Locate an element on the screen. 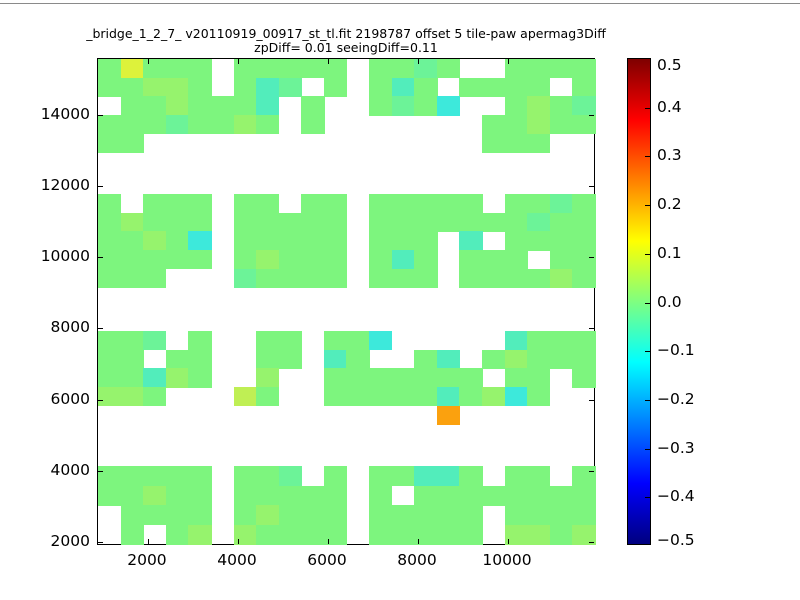  y-tick-label: 14000 is located at coordinates (65, 113).